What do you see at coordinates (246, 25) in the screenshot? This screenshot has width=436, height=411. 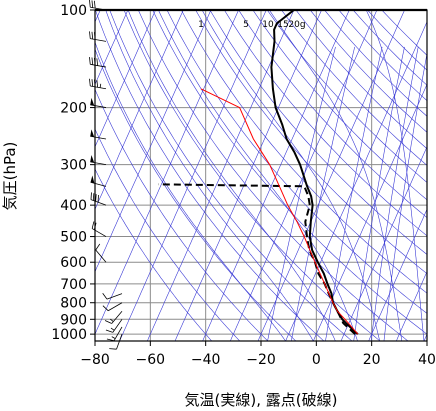 I see `mixing-ratio-label: 5` at bounding box center [246, 25].